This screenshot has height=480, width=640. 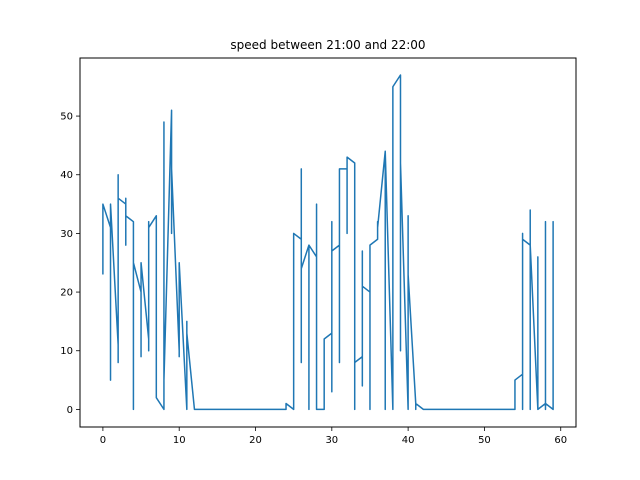 What do you see at coordinates (103, 440) in the screenshot?
I see `x-tick-label: 0` at bounding box center [103, 440].